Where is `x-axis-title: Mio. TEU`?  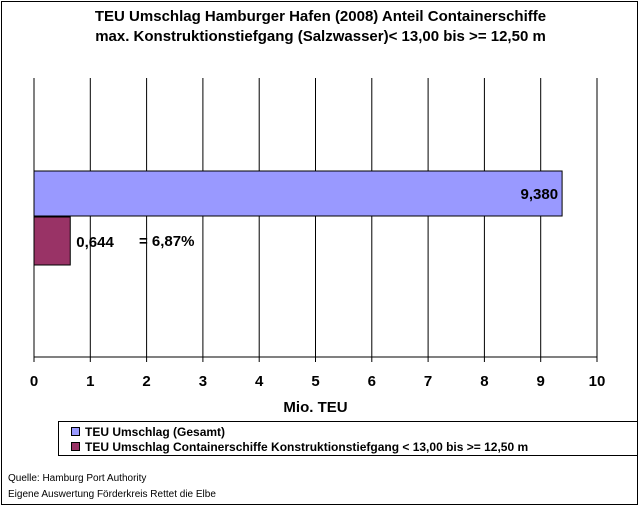 x-axis-title: Mio. TEU is located at coordinates (315, 407).